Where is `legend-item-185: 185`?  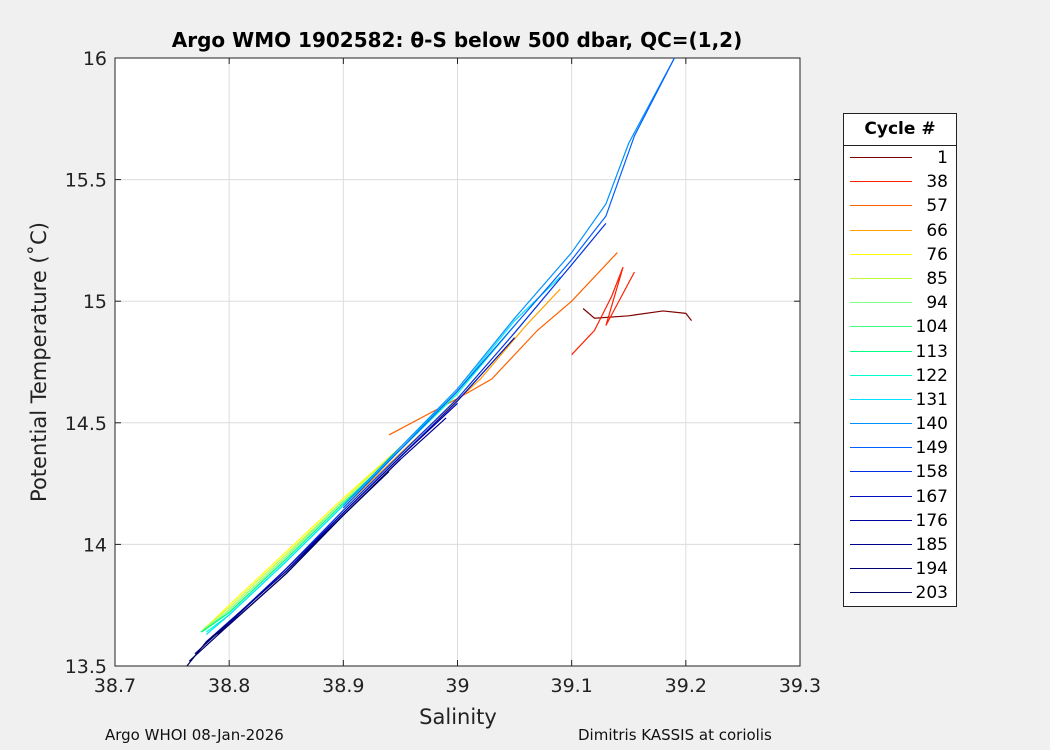 legend-item-185: 185 is located at coordinates (900, 545).